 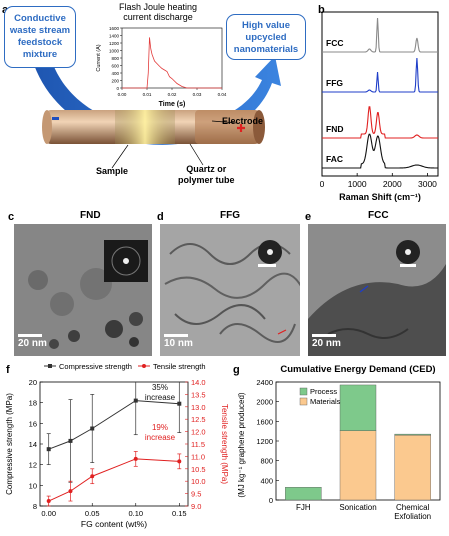 What do you see at coordinates (33, 485) in the screenshot?
I see `strength-ytick-left-label: 10` at bounding box center [33, 485].